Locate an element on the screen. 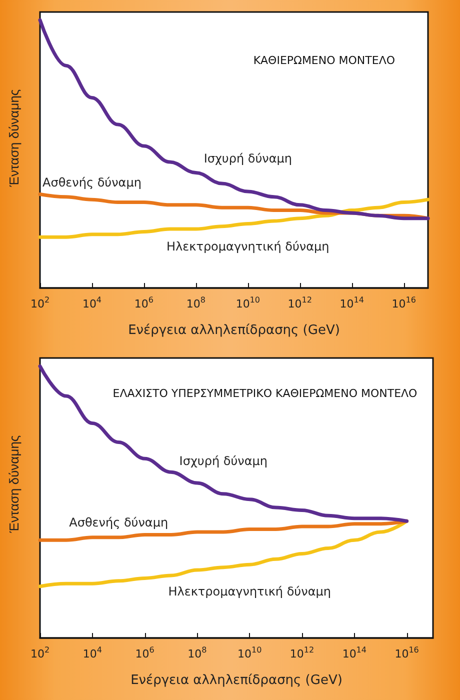 This screenshot has width=460, height=700. text: ΕΛΑΧΙΣΤΟ ΥΠΕΡΣΥΜΜΕΤΡΙΚΟ ΚΑΘΙΕΡΩΜΕΝΟ ΜΟΝΤΕΛΟ is located at coordinates (265, 393).